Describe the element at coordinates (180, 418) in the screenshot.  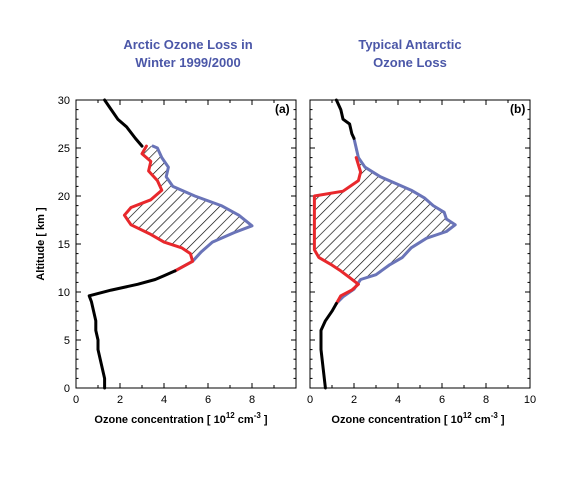
I see `x-axis-label-a: Ozone concentration [ 1012 cm-3 ]` at that location.